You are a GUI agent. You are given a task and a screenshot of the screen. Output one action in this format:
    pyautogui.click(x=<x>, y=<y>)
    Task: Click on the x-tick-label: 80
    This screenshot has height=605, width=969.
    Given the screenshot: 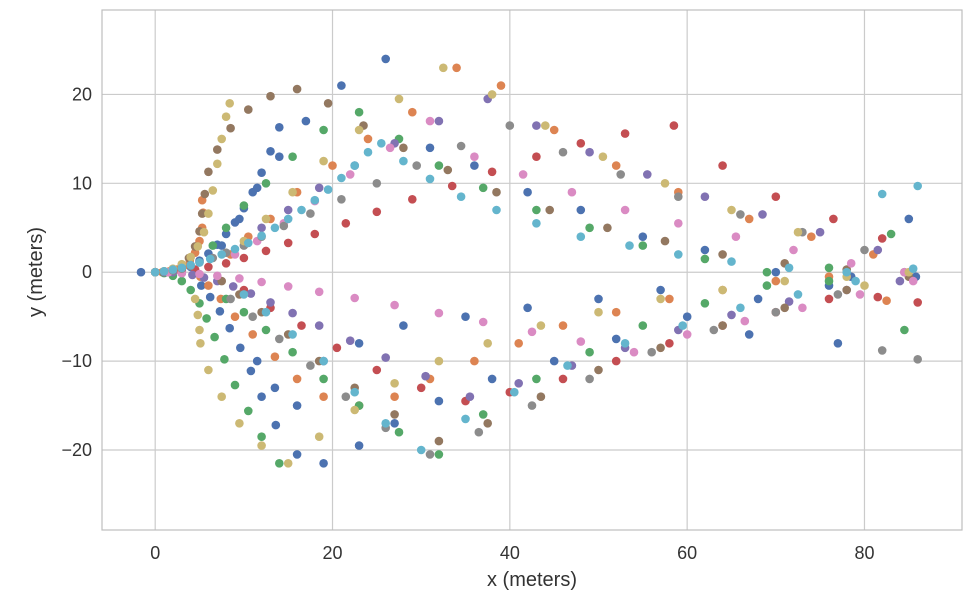 What is the action you would take?
    pyautogui.click(x=864, y=553)
    